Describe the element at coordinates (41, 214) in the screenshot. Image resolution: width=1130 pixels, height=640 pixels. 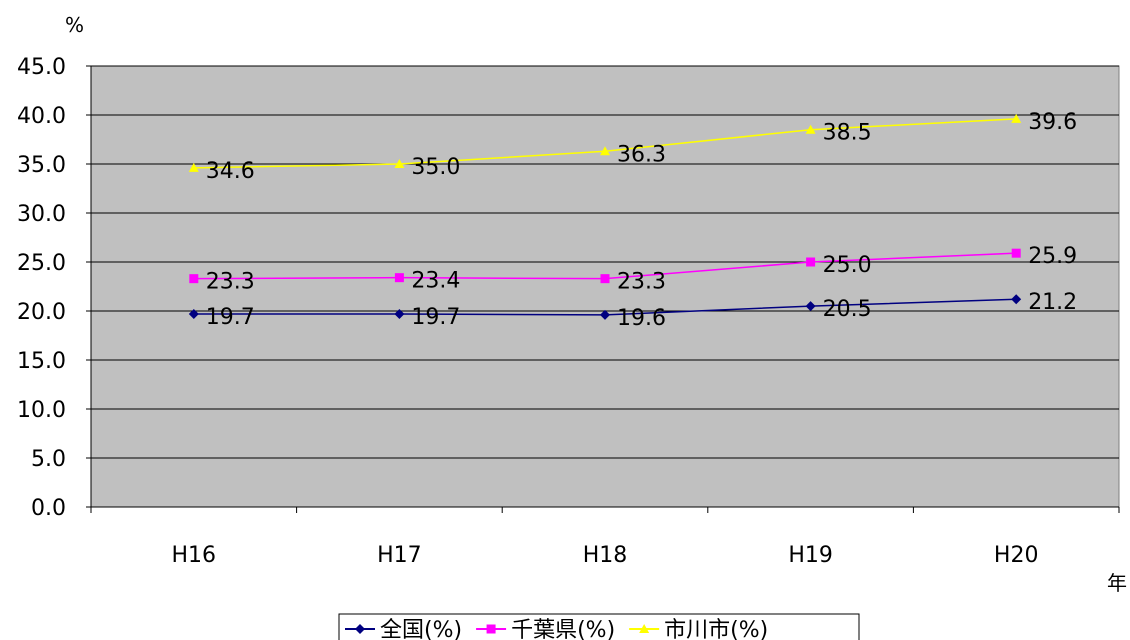
I see `y-tick-label: 30.0` at that location.